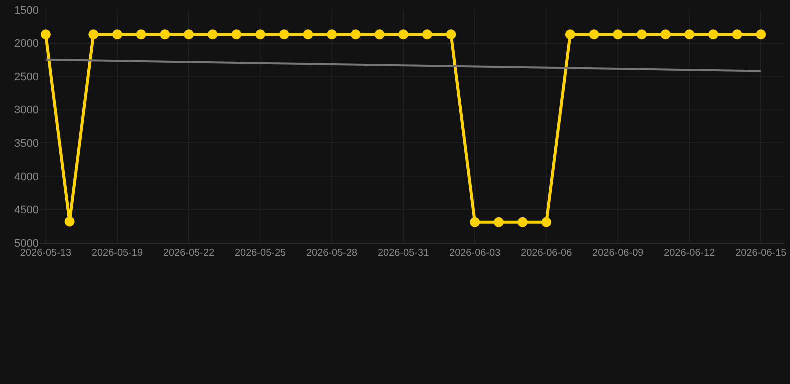 The width and height of the screenshot is (790, 384). Describe the element at coordinates (690, 253) in the screenshot. I see `x-tick-label: 2026-06-12` at that location.